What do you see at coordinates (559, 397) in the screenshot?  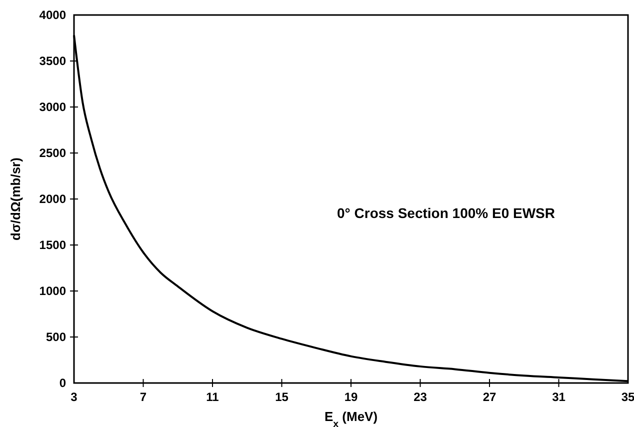 I see `x-tick-label: 31` at bounding box center [559, 397].